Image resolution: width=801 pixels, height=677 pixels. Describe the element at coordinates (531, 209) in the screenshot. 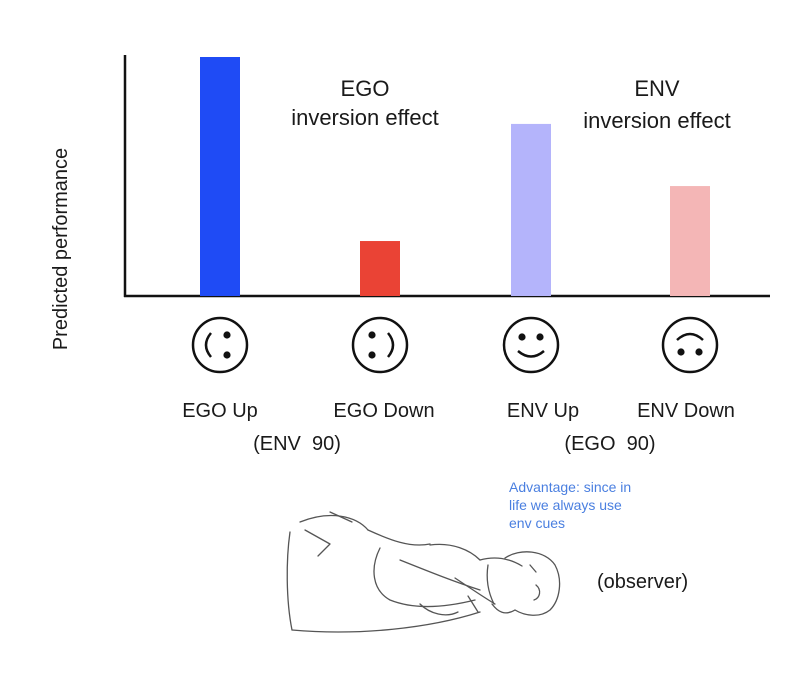

I see `bar-env-up` at that location.